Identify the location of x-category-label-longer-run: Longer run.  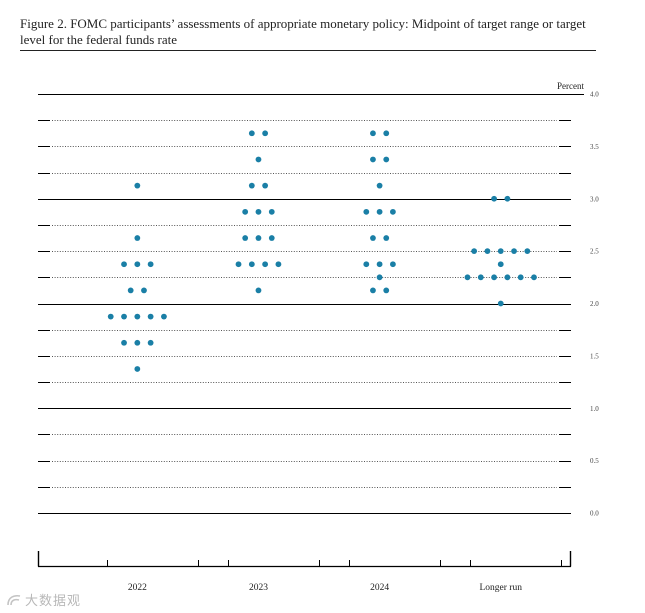
(500, 588).